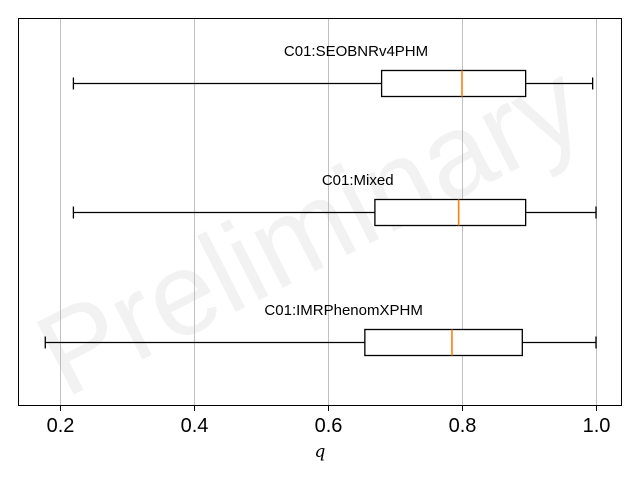 This screenshot has height=480, width=640. Describe the element at coordinates (343, 310) in the screenshot. I see `series-label: C01:IMRPhenomXPHM` at that location.